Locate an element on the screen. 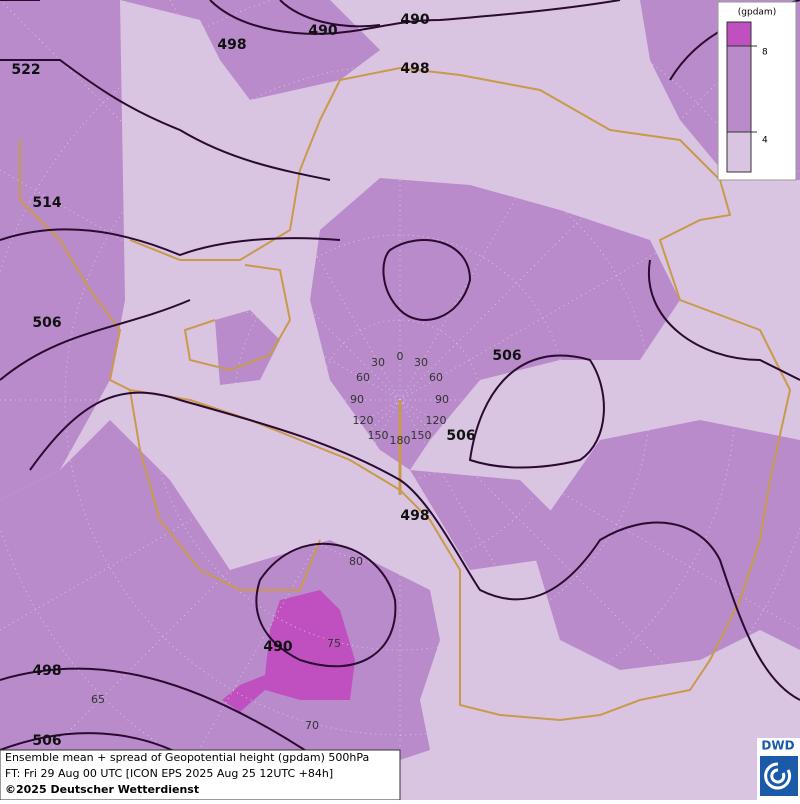  legend: (gpdam) 8 4 is located at coordinates (757, 91).